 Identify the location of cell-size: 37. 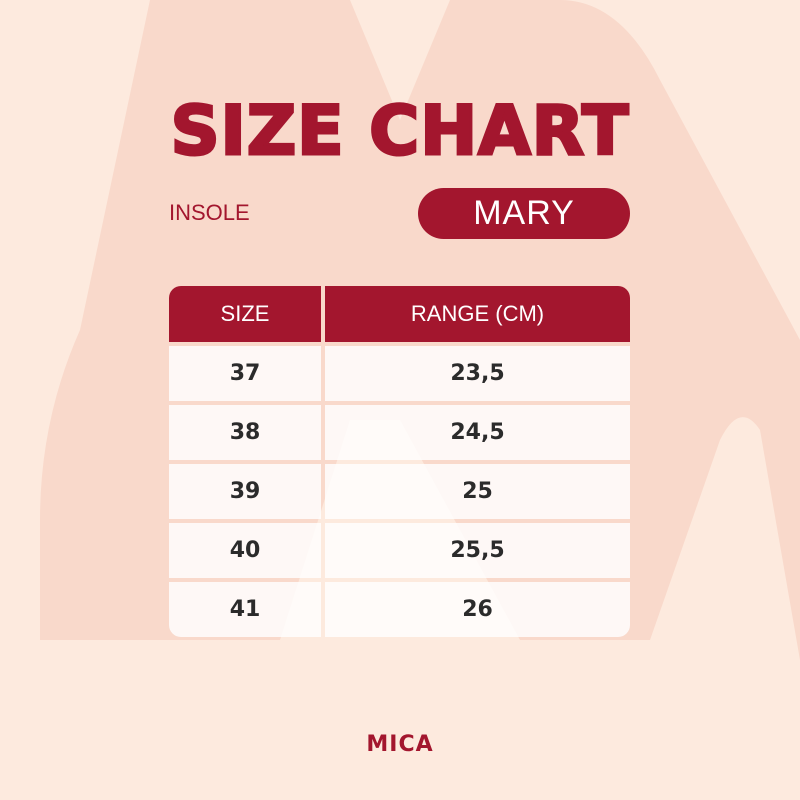
(245, 373).